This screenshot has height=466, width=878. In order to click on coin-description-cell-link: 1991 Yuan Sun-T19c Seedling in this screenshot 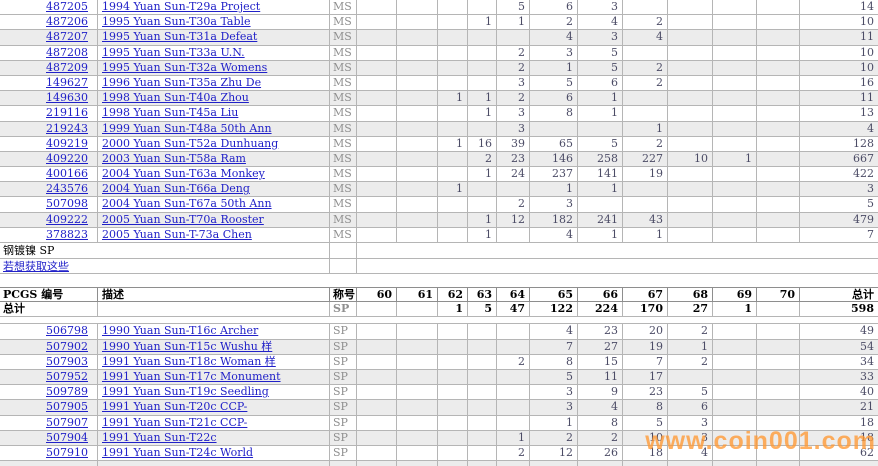, I will do `click(185, 392)`.